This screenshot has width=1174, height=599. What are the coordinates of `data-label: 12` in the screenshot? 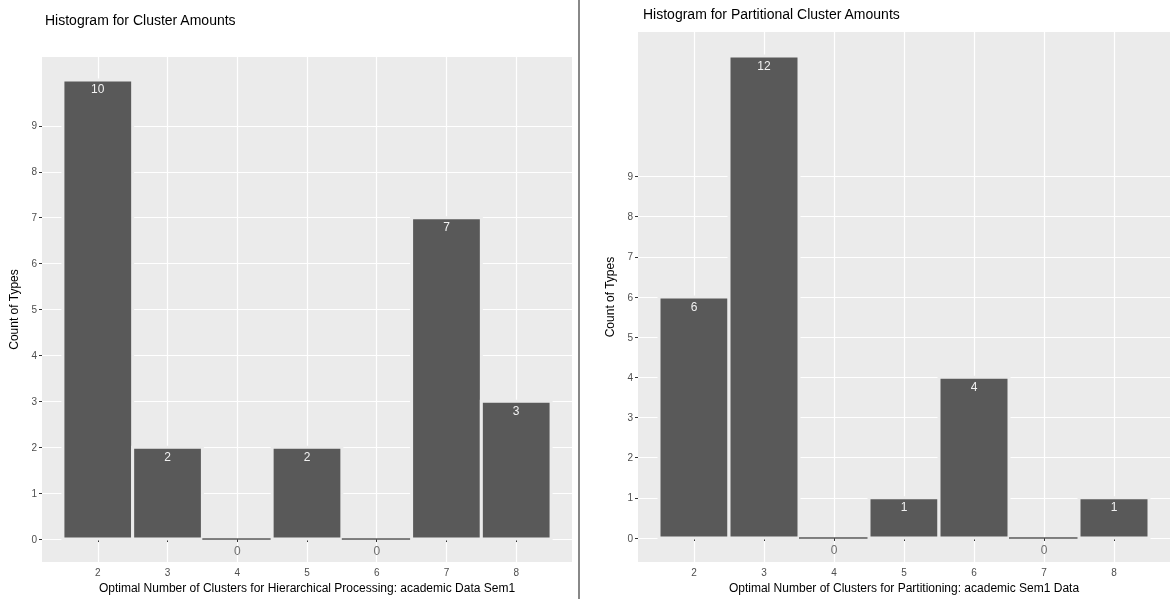 It's located at (764, 65).